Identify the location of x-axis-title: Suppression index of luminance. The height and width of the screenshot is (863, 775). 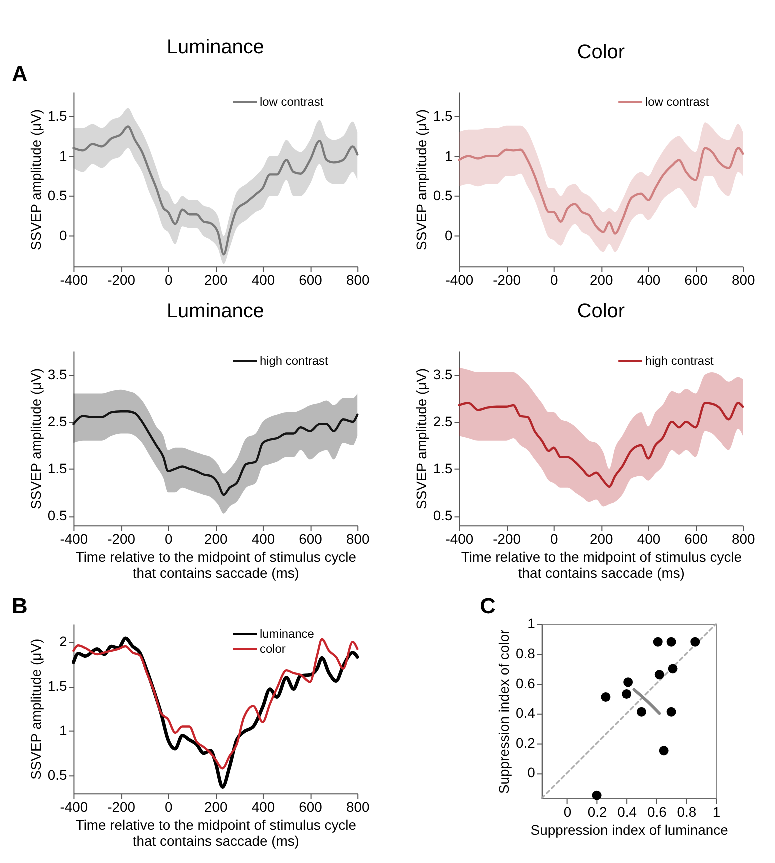
(629, 830).